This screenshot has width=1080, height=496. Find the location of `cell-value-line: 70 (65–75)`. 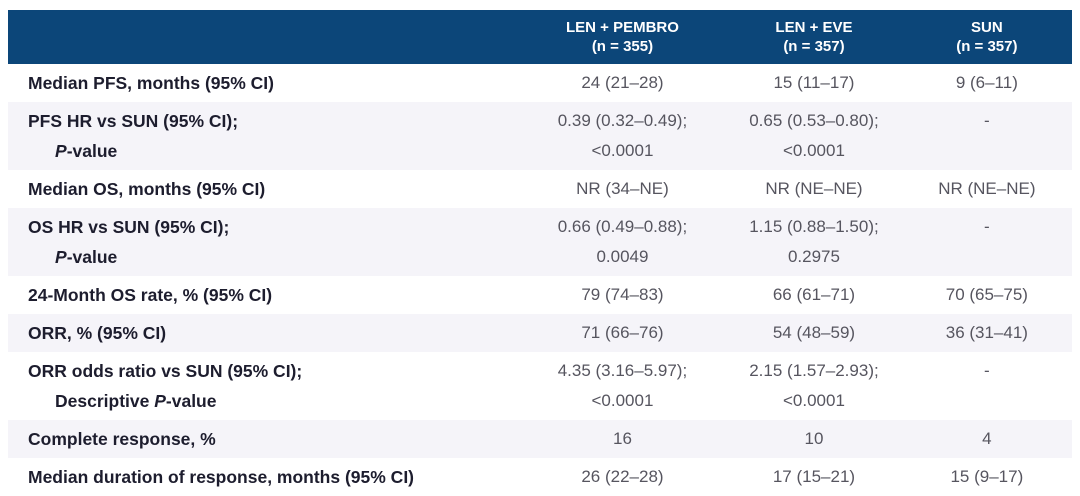

cell-value-line: 70 (65–75) is located at coordinates (986, 294).